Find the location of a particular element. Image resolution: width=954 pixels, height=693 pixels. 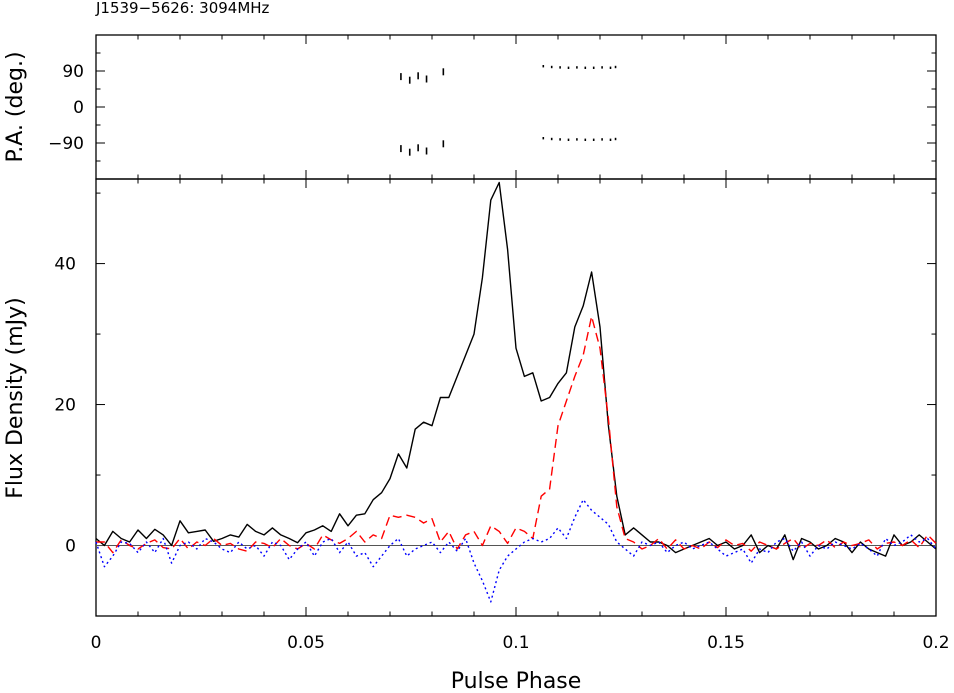

flux-y-axis-title: Flux Density (mJy) is located at coordinates (15, 397).